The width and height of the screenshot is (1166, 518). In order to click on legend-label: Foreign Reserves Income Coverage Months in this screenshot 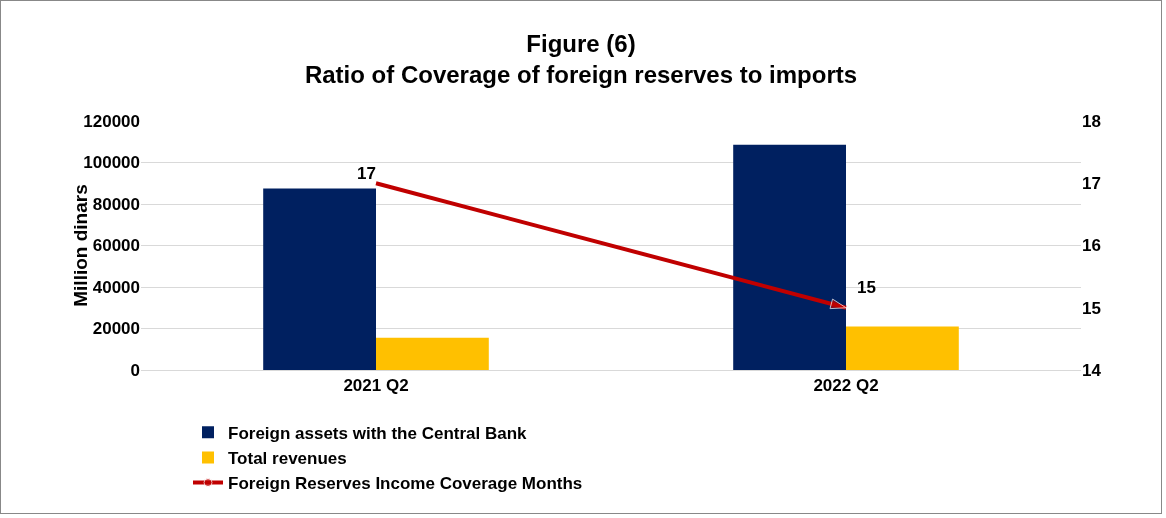, I will do `click(405, 484)`.